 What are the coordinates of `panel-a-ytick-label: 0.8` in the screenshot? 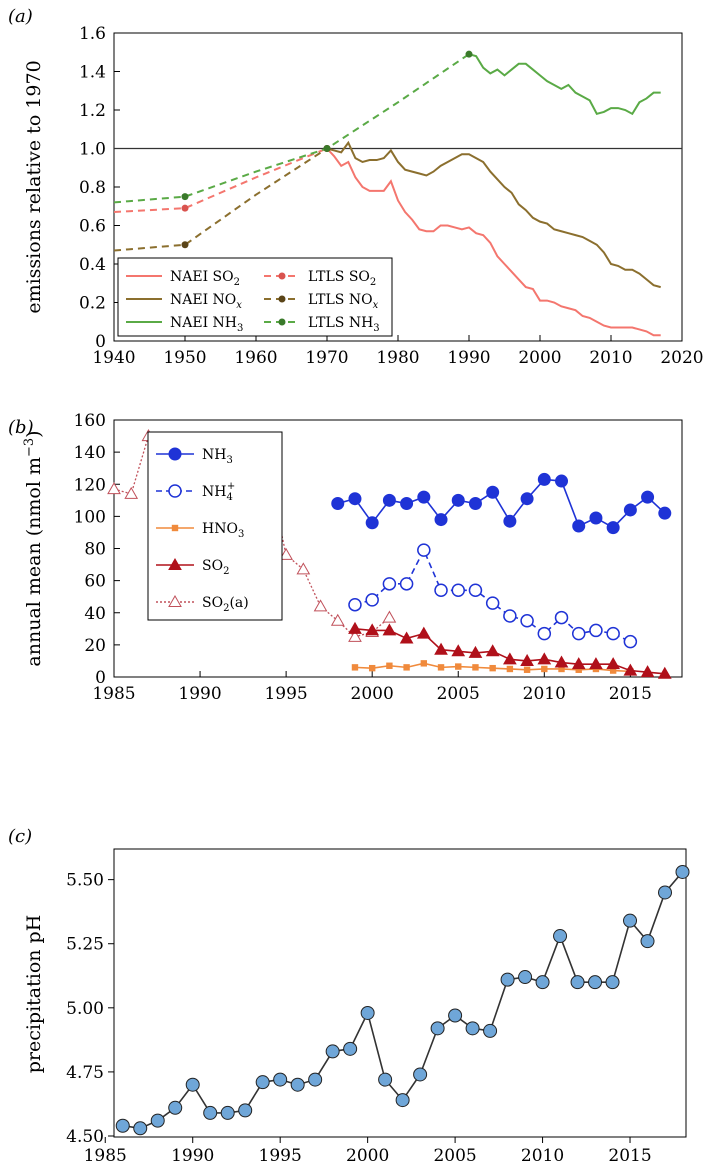 It's located at (92, 188).